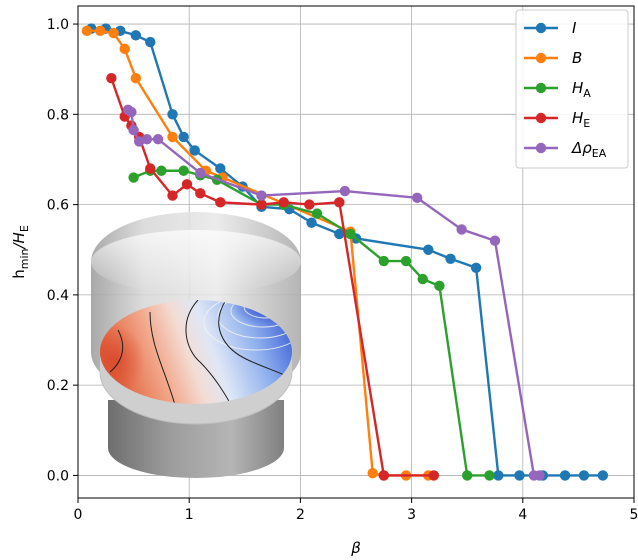 Image resolution: width=638 pixels, height=560 pixels. I want to click on y-tick-label: 0.0, so click(58, 476).